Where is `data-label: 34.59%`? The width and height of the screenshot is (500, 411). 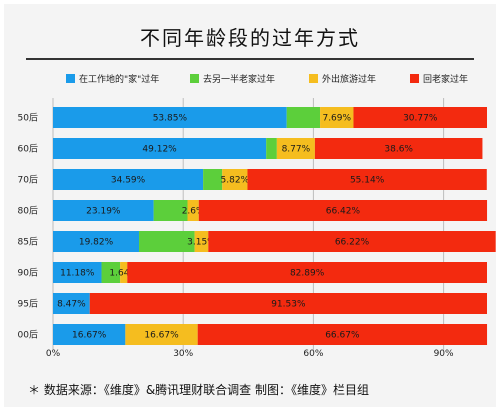
data-label: 34.59% is located at coordinates (128, 181).